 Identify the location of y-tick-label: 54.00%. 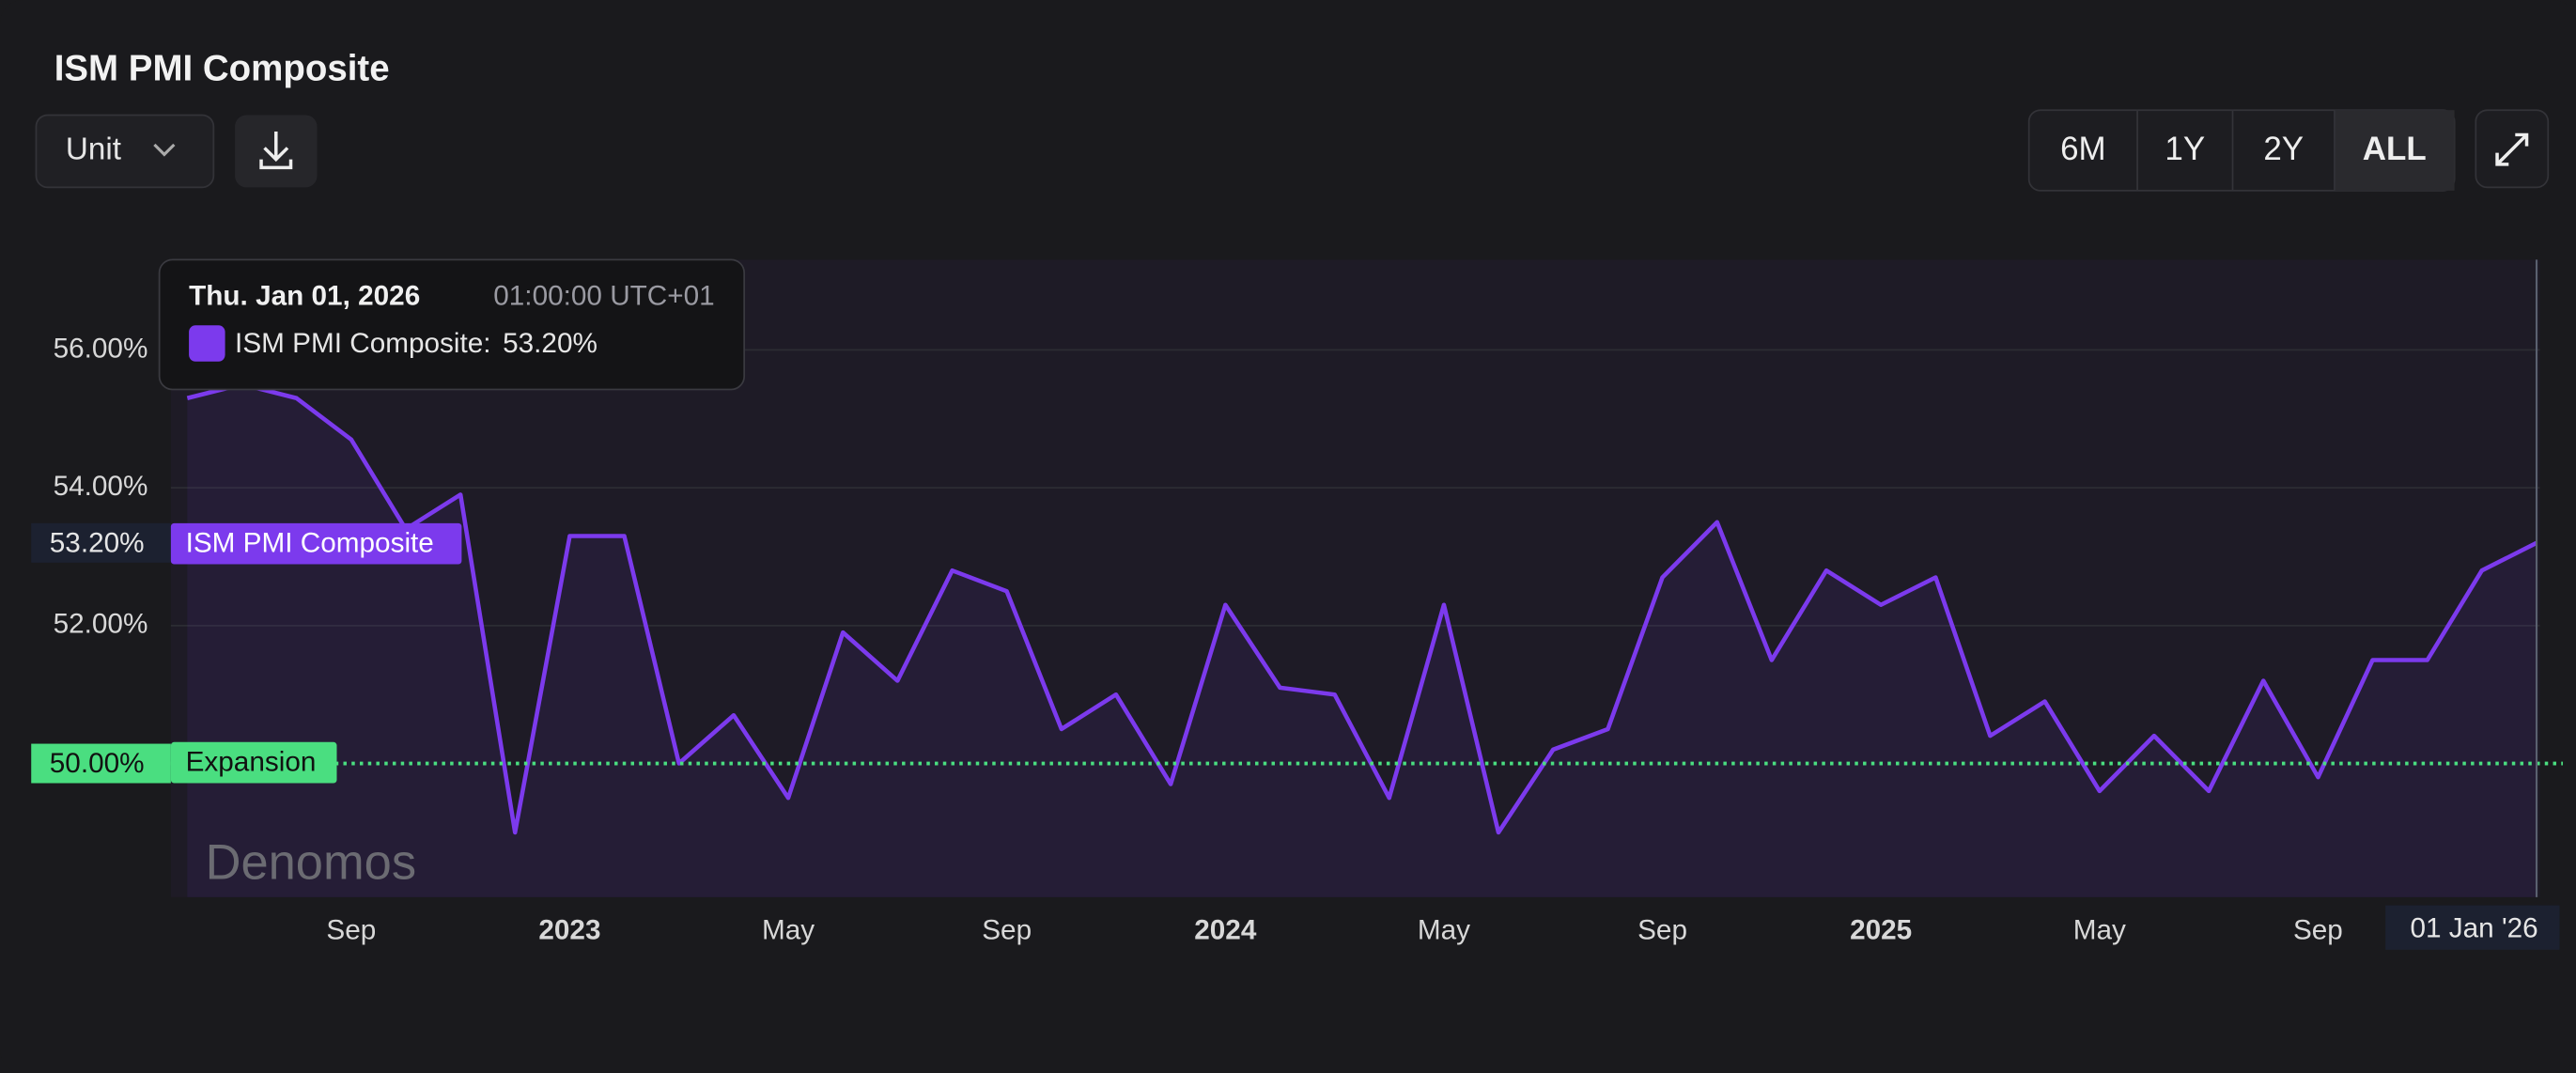
(101, 486).